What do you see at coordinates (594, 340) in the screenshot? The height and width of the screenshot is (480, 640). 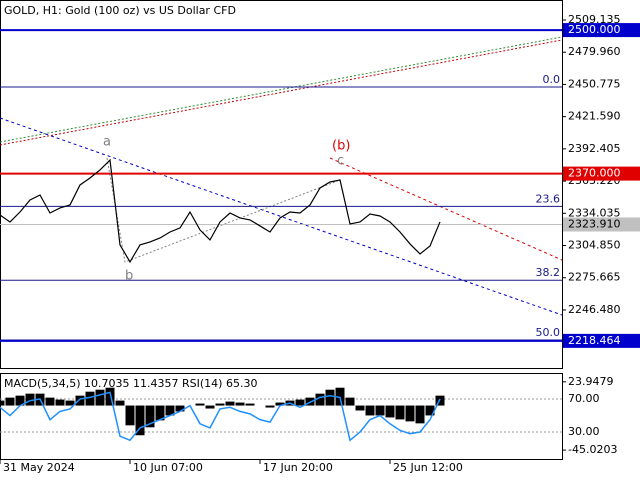 I see `price-box-label: 2218.464` at bounding box center [594, 340].